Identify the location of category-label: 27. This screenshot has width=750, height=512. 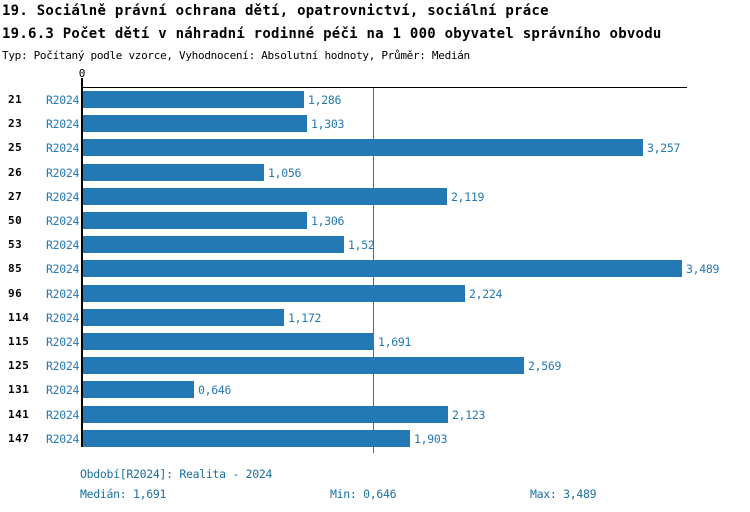
(15, 196).